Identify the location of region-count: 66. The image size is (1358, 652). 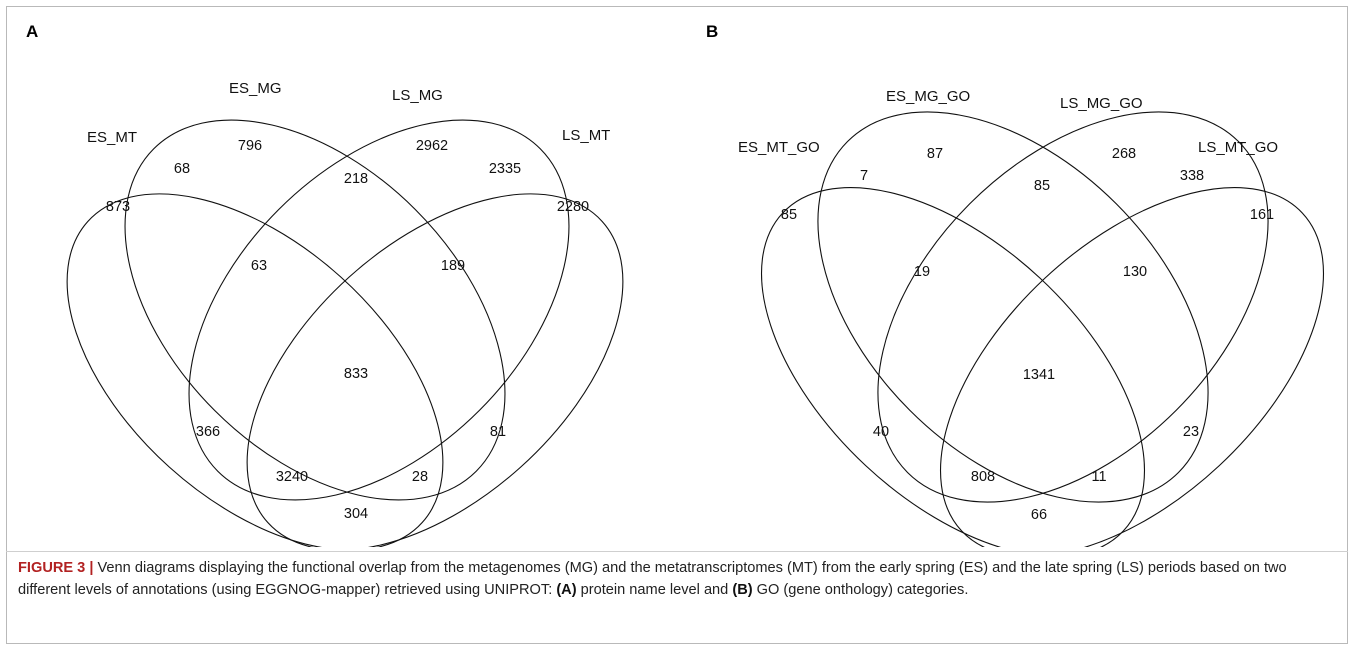
(1039, 515).